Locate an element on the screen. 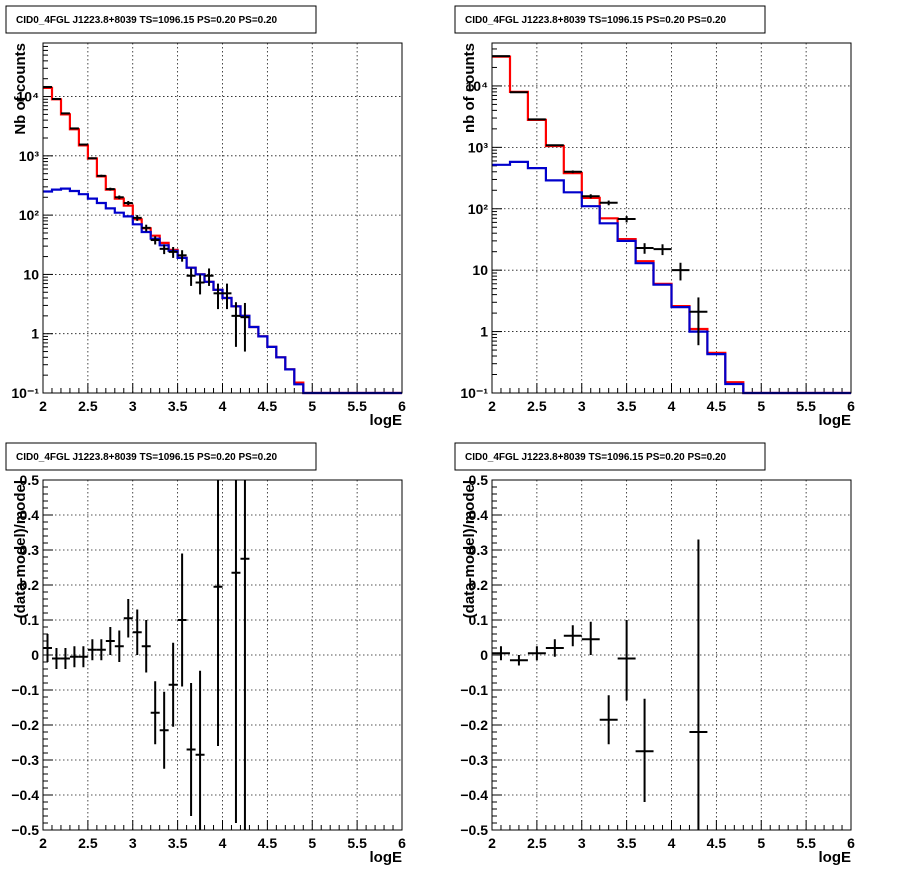 The width and height of the screenshot is (898, 875). histogram-model-component is located at coordinates (222, 291).